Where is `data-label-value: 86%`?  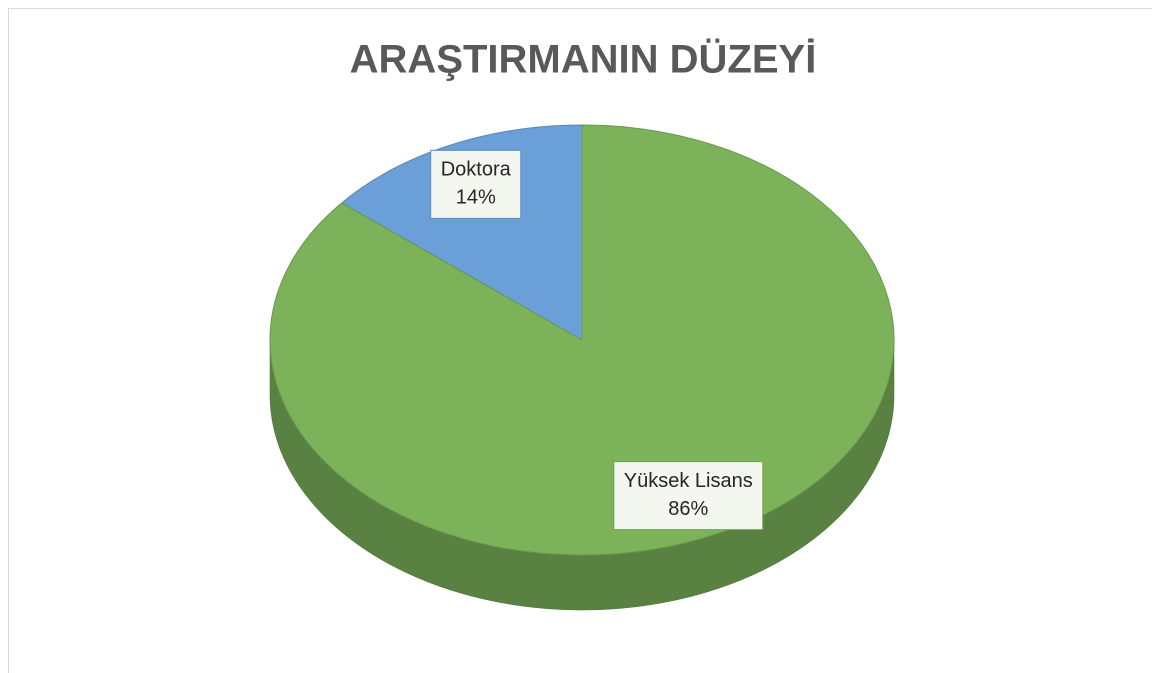 data-label-value: 86% is located at coordinates (688, 509).